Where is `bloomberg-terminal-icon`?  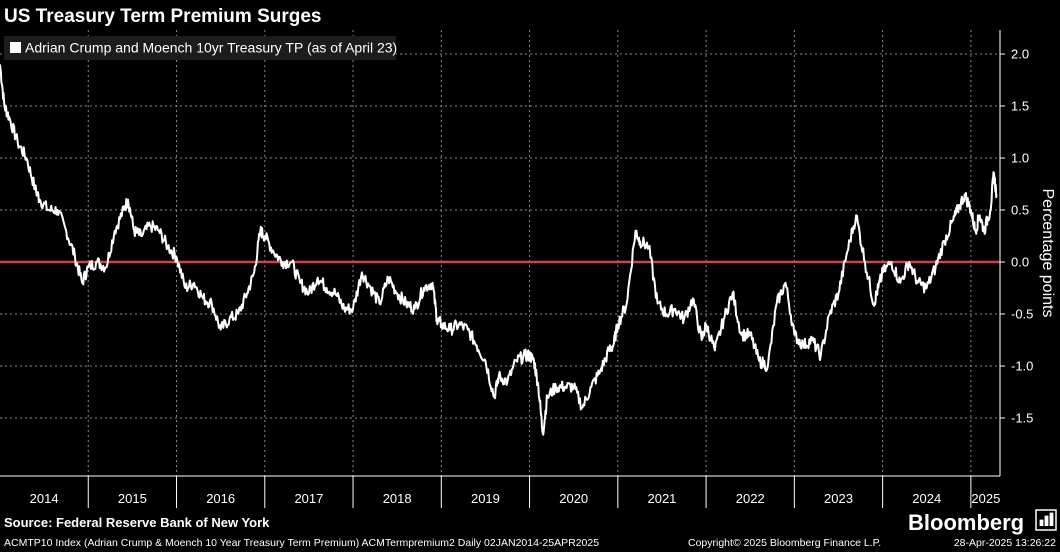
bloomberg-terminal-icon is located at coordinates (1046, 520).